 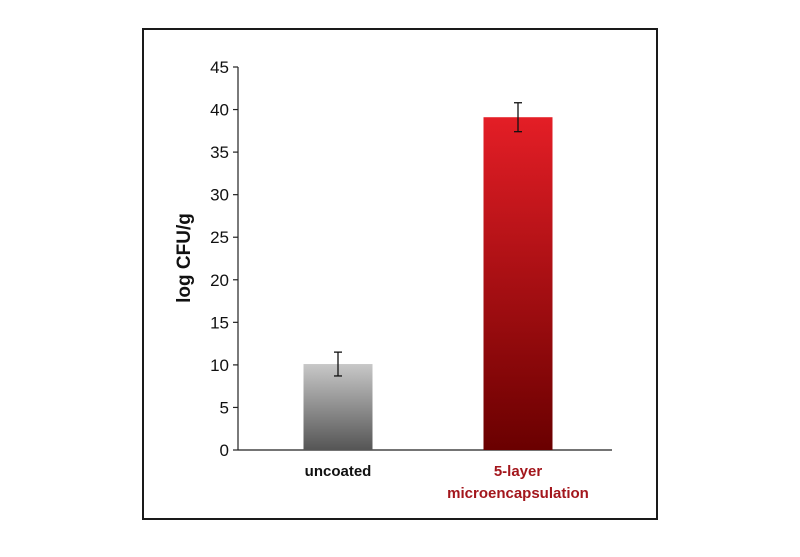 What do you see at coordinates (219, 365) in the screenshot?
I see `y-tick-label: 10` at bounding box center [219, 365].